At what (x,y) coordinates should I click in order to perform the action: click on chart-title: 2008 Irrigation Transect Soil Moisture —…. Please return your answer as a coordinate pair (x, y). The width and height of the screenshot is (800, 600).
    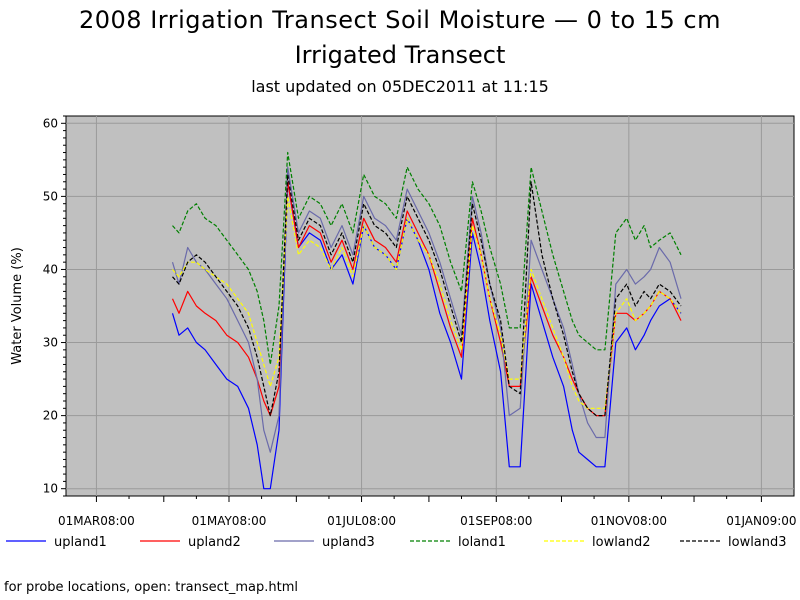
    Looking at the image, I should click on (400, 20).